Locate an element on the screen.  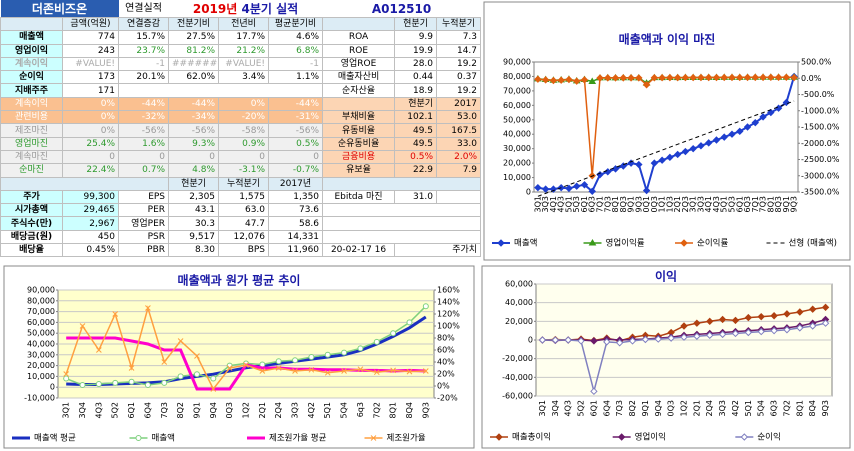
table-cell: ROE is located at coordinates (359, 50).